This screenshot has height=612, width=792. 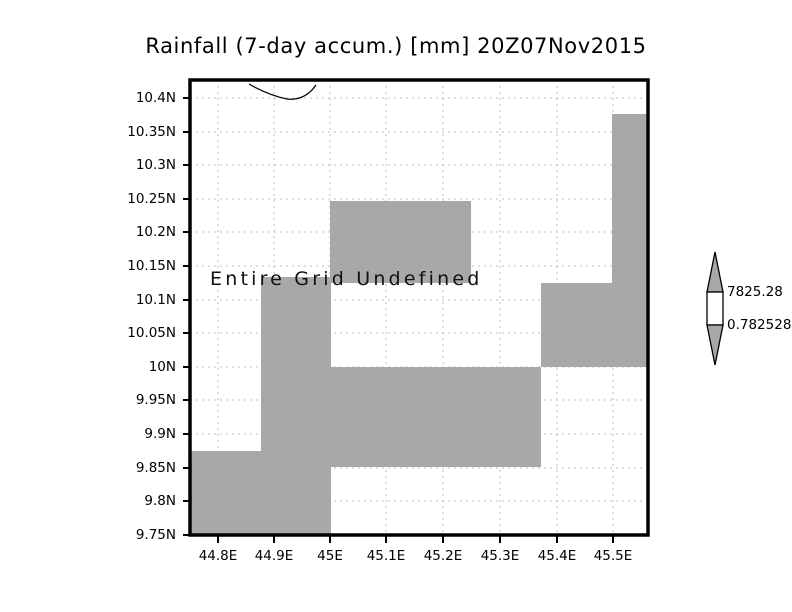 I want to click on y-tick-label: 9.85N, so click(x=155, y=468).